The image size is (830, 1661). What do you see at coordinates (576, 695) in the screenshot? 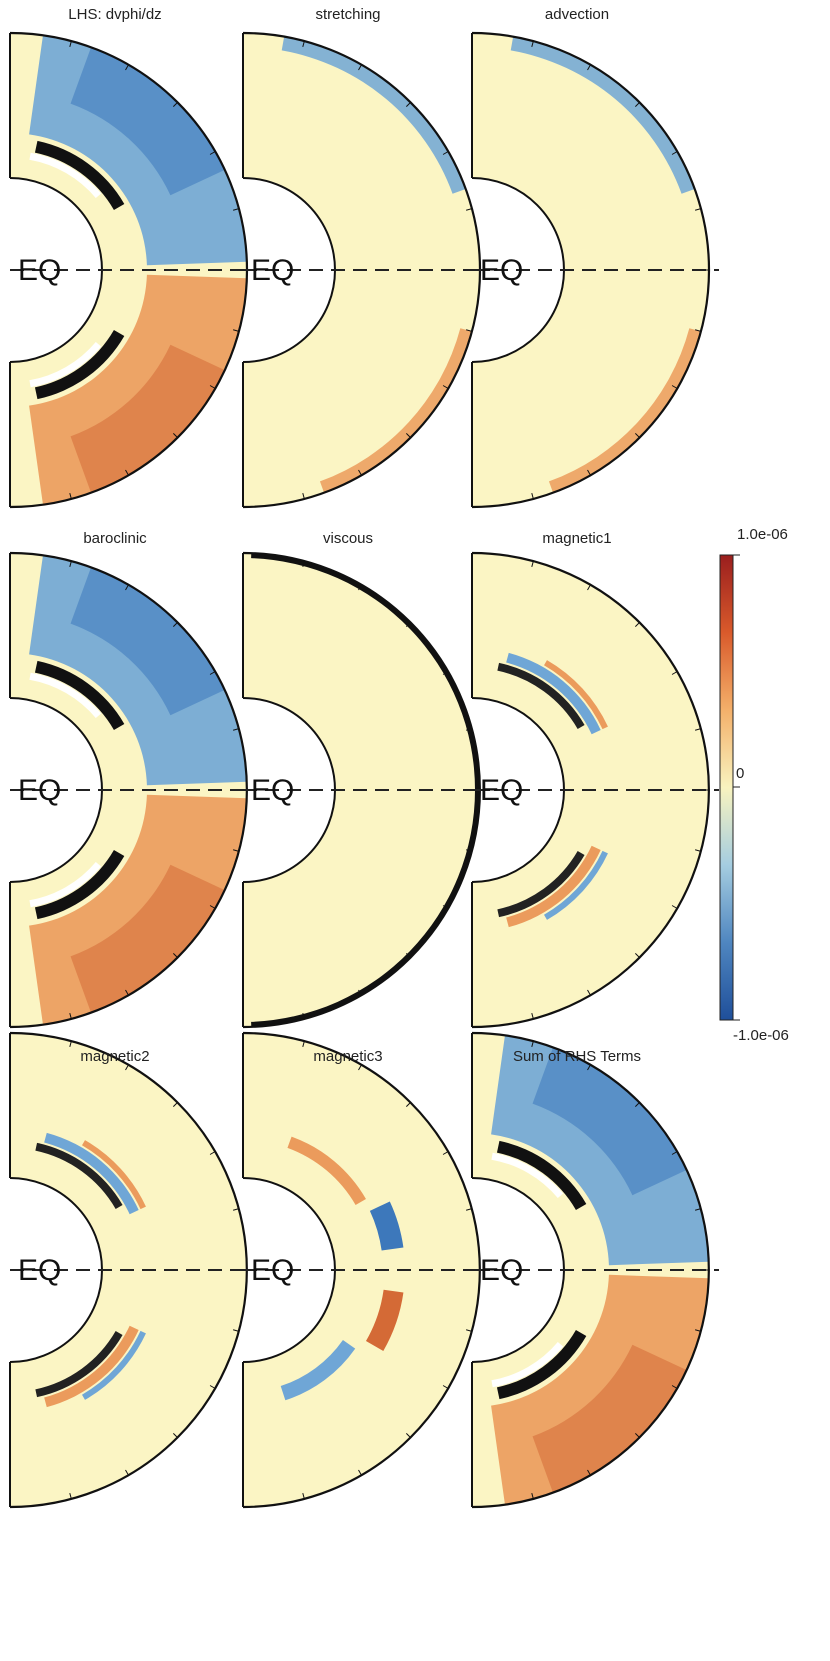
I see `north-streak-c` at bounding box center [576, 695].